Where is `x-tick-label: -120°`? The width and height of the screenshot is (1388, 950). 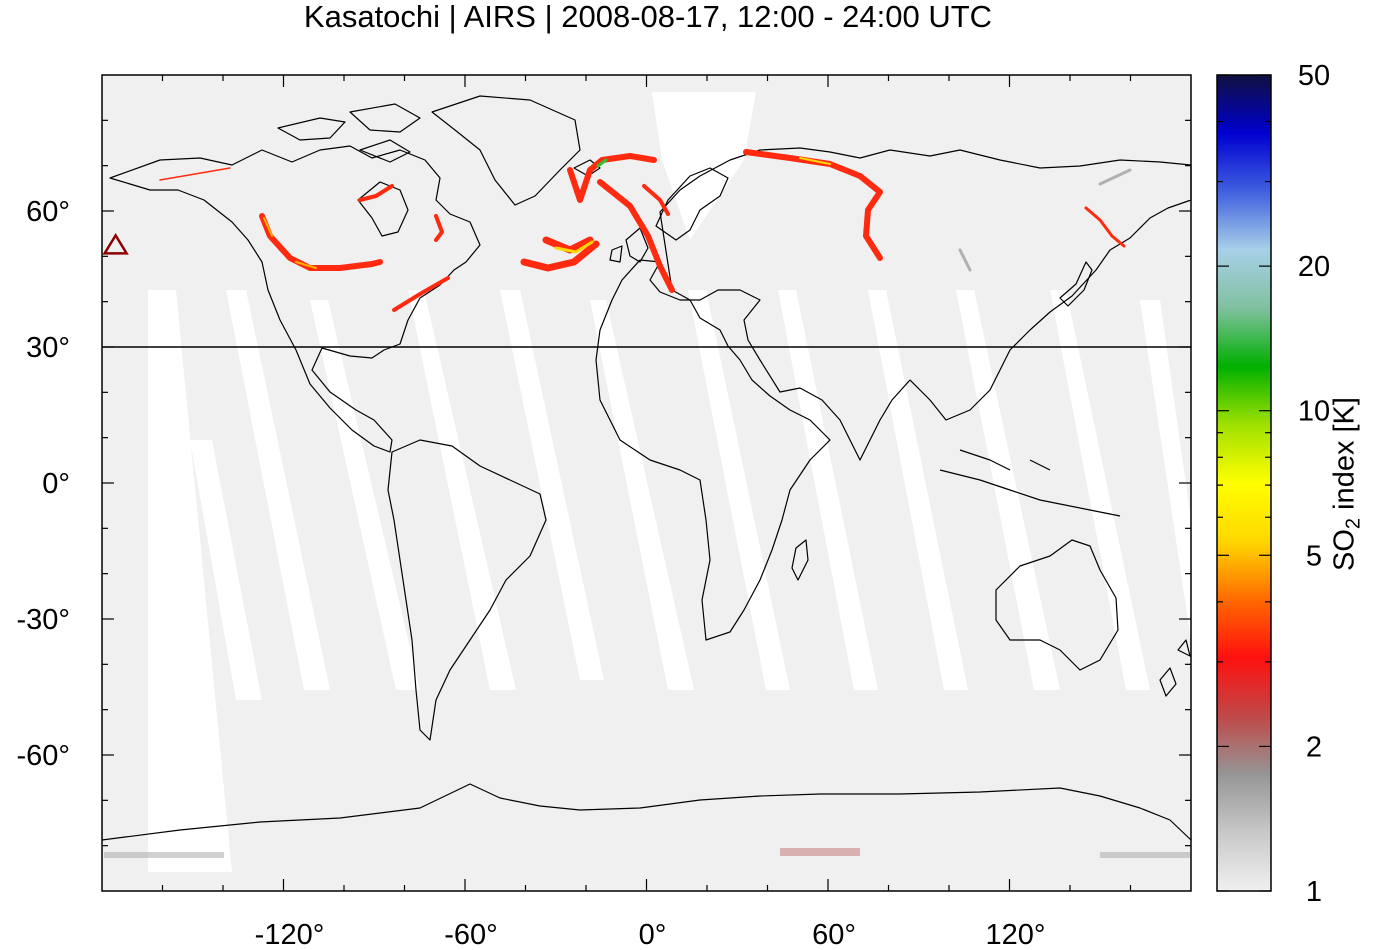
x-tick-label: -120° is located at coordinates (290, 934).